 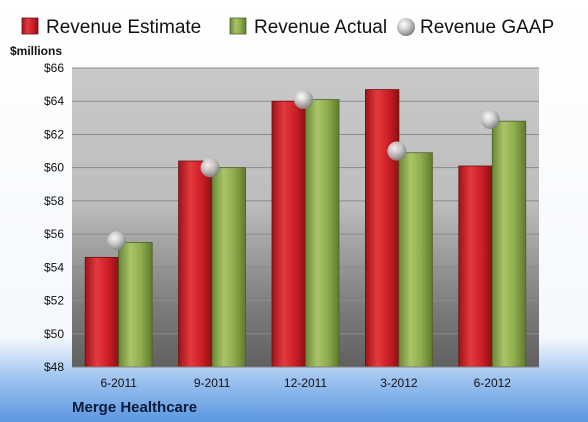 What do you see at coordinates (36, 51) in the screenshot?
I see `y-axis-unit-label: $millions` at bounding box center [36, 51].